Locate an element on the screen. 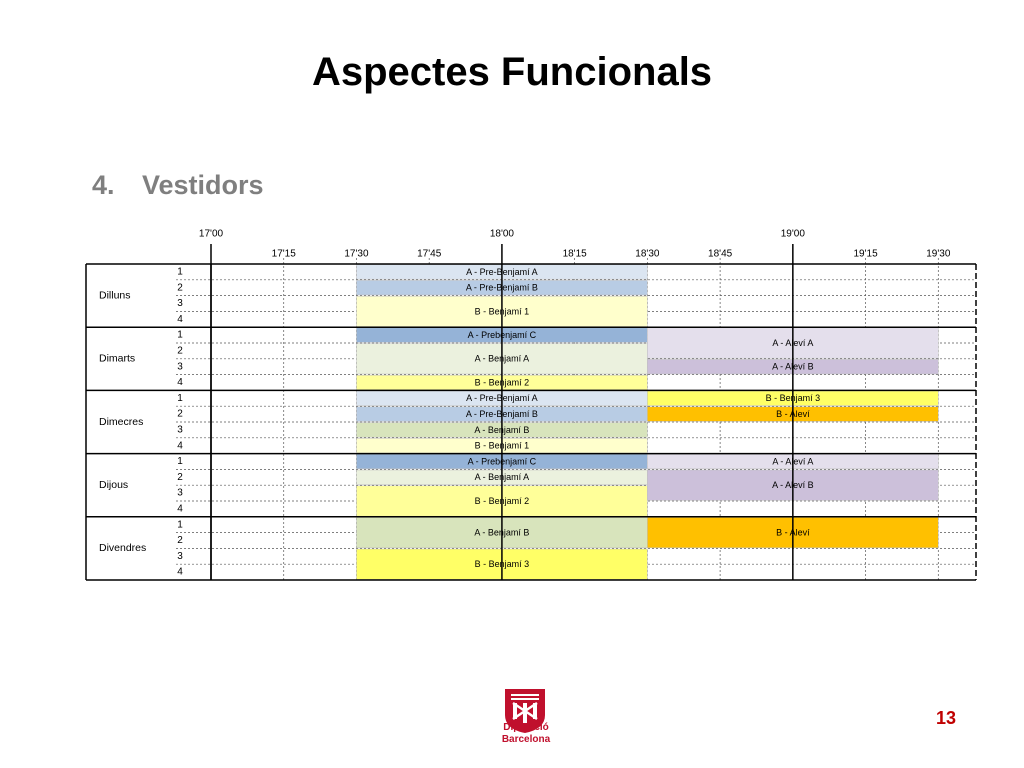 This screenshot has width=1024, height=768. minor-time-label: 17'45 is located at coordinates (429, 254).